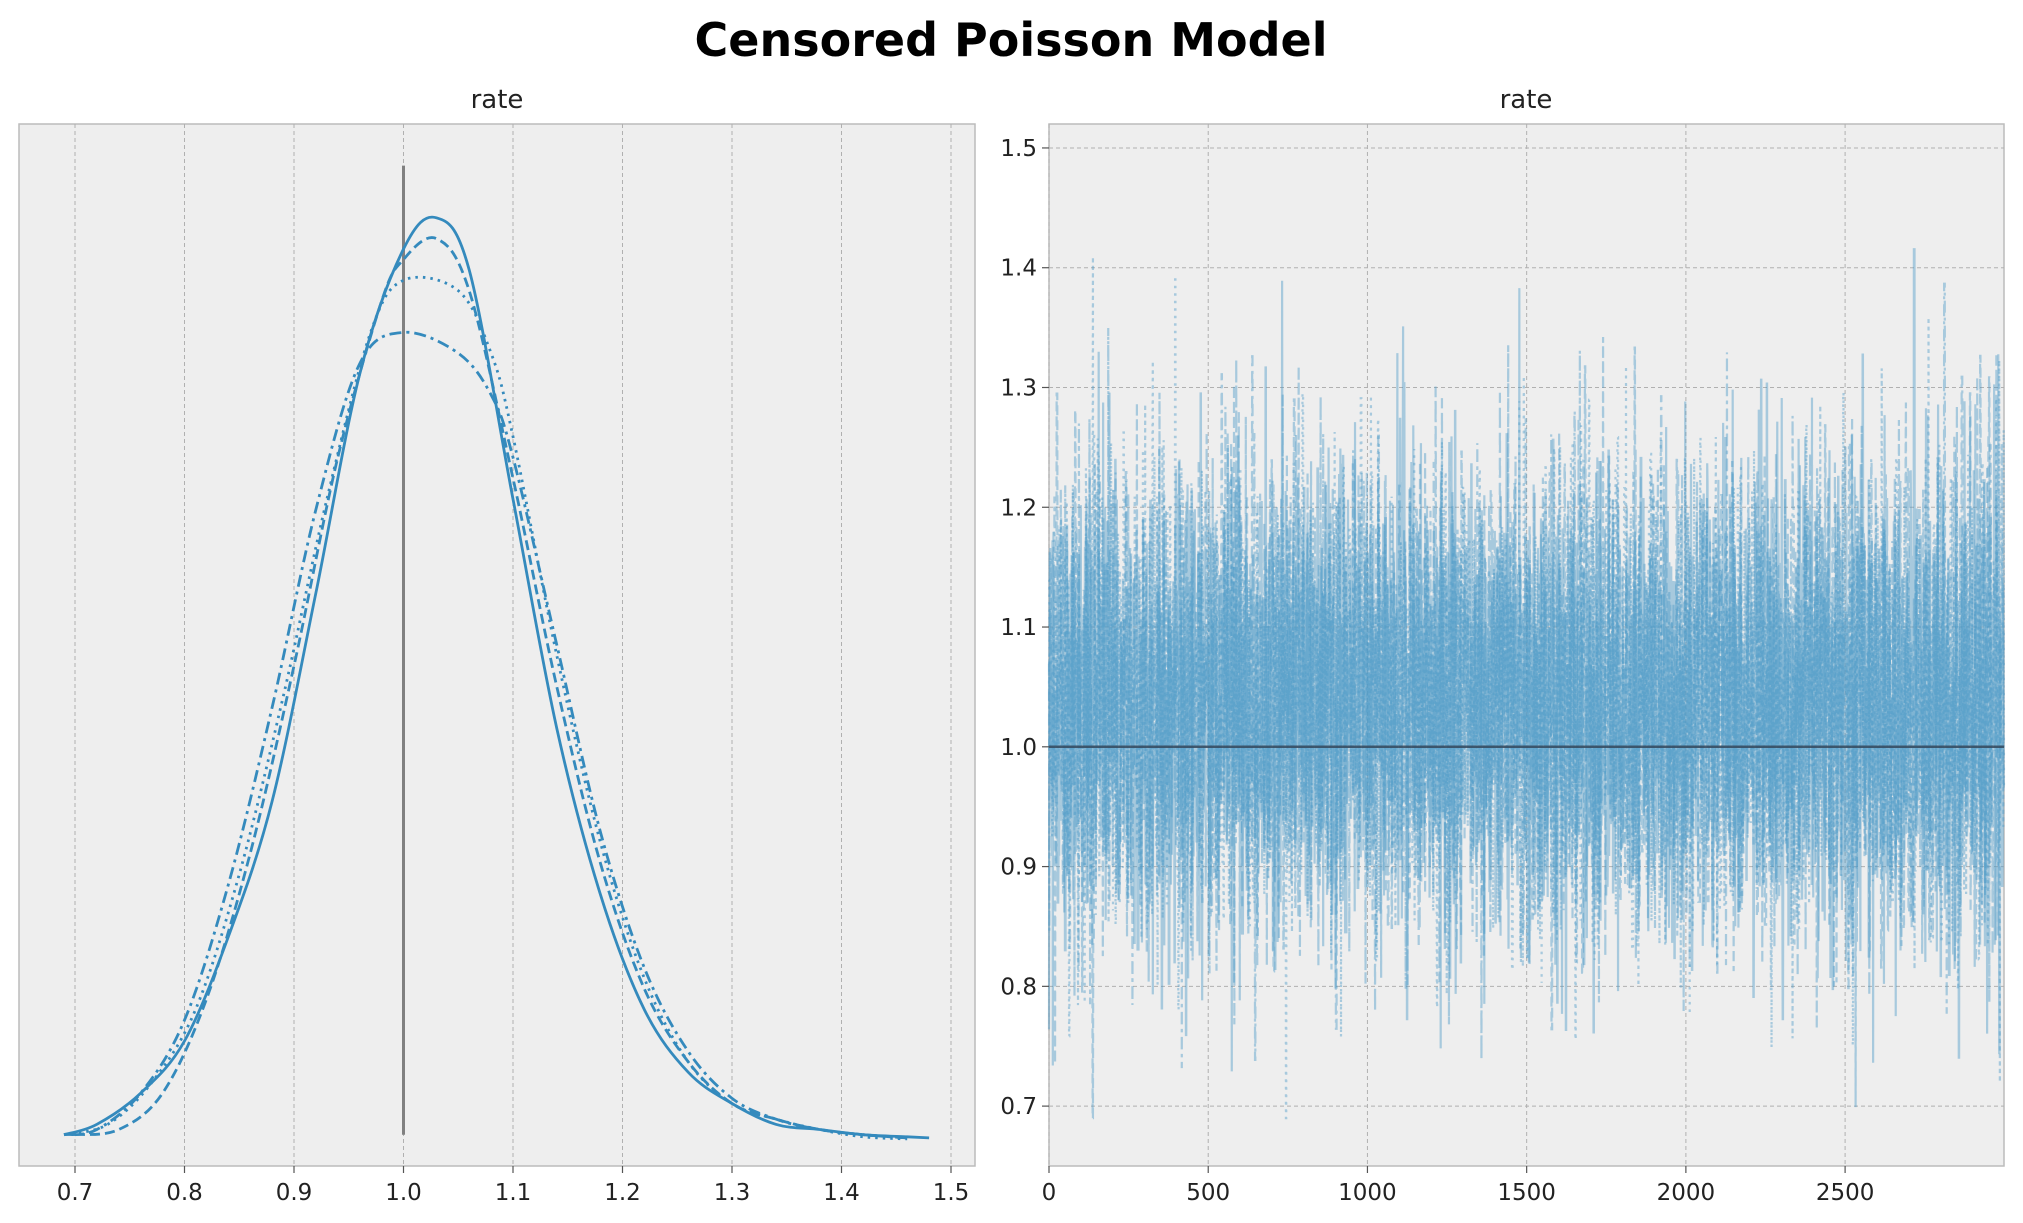 Image resolution: width=2023 pixels, height=1223 pixels. Describe the element at coordinates (184, 1193) in the screenshot. I see `density-tick-label: 0.8` at that location.